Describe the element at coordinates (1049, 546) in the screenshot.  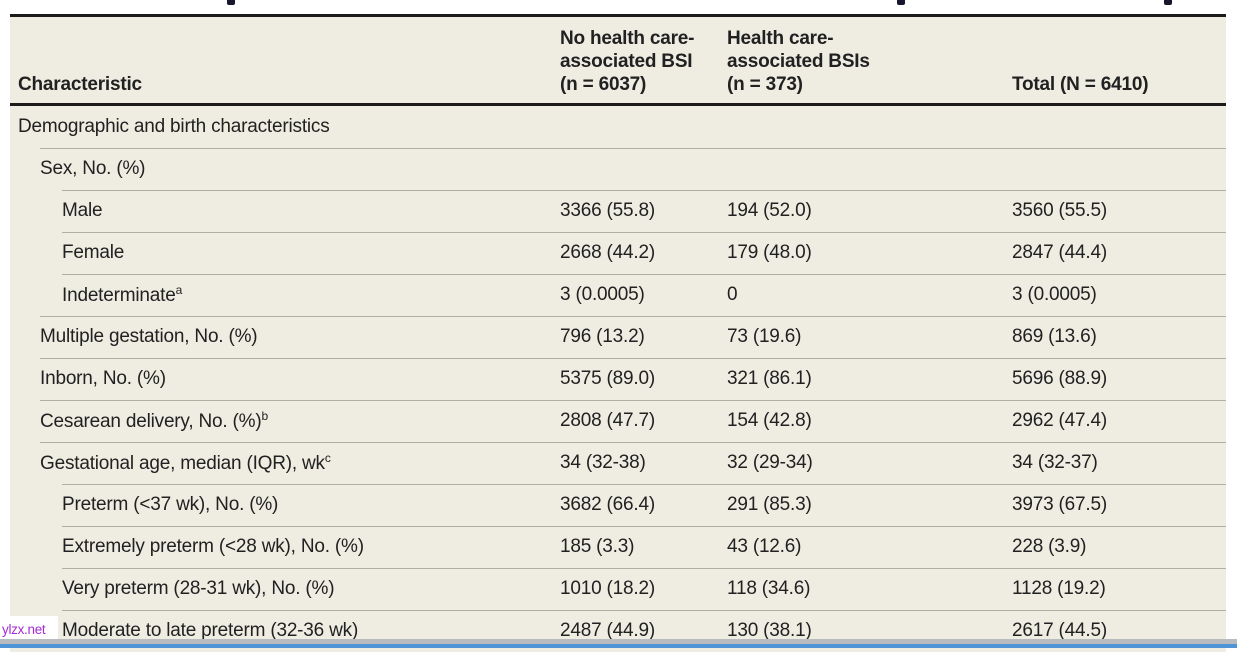
I see `cell-total: 228 (3.9)` at that location.